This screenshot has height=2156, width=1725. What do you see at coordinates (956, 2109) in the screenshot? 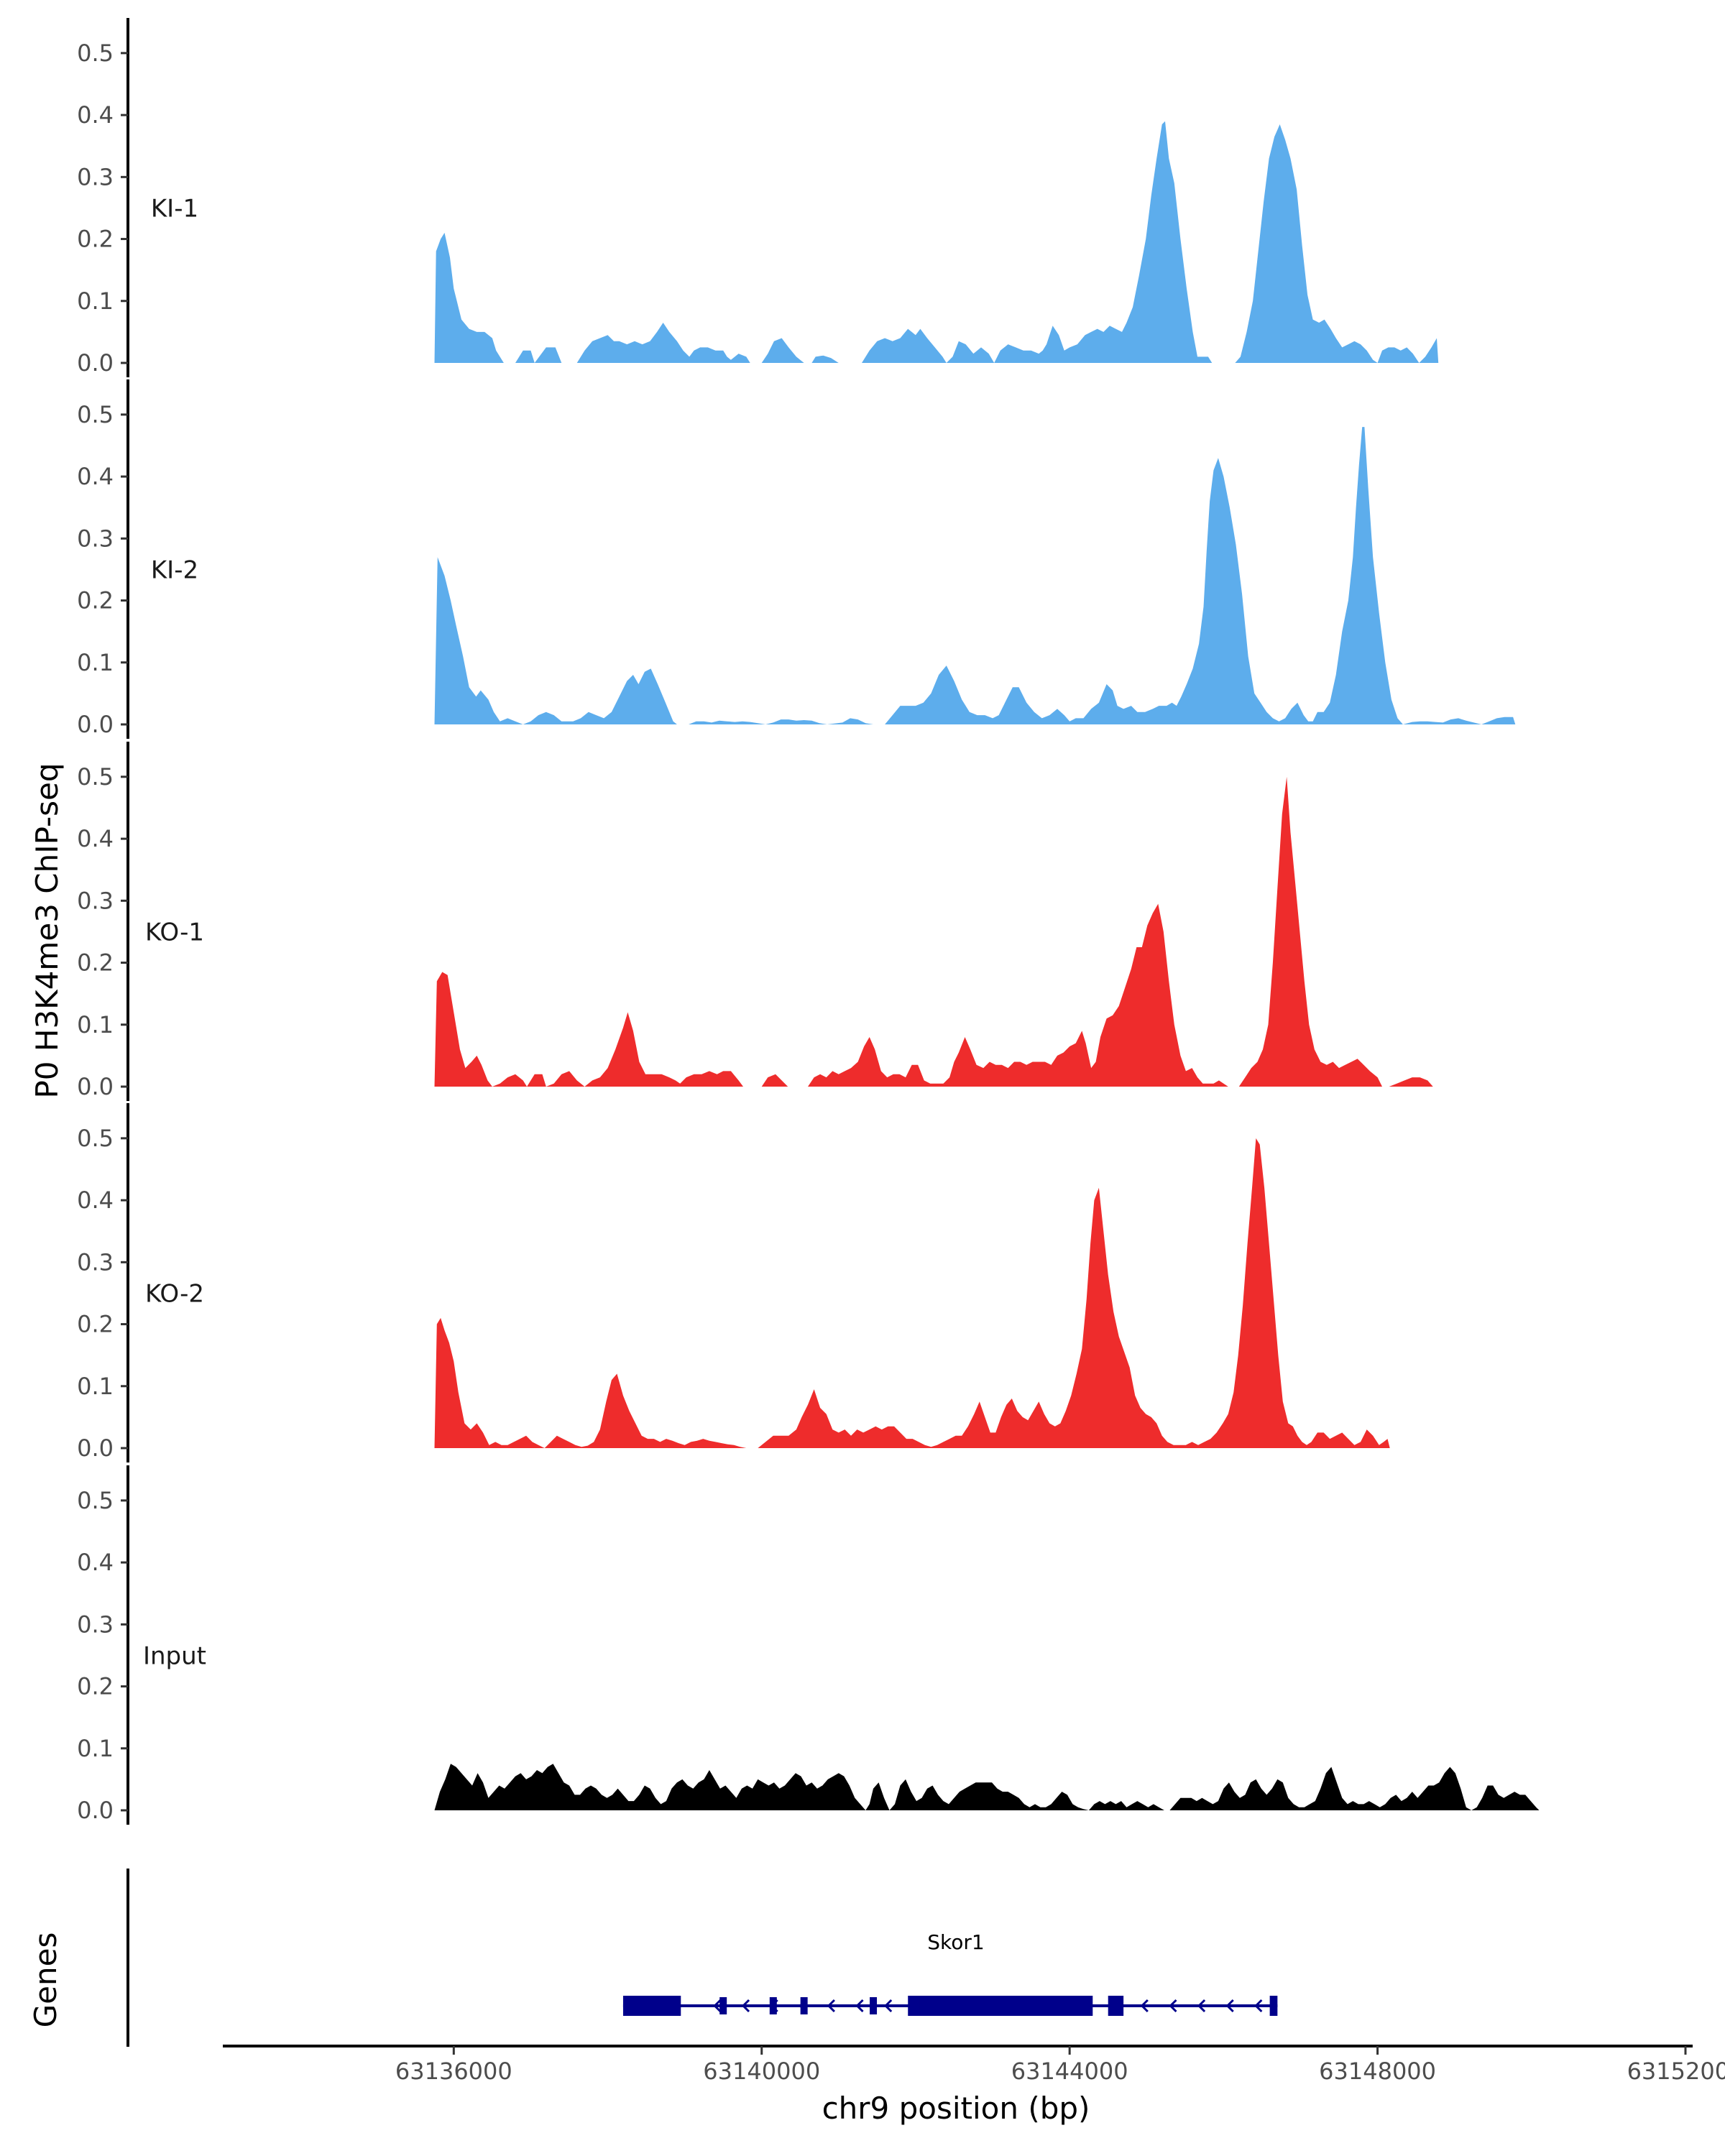
I see `x-axis-title: chr9 position (bp)` at bounding box center [956, 2109].